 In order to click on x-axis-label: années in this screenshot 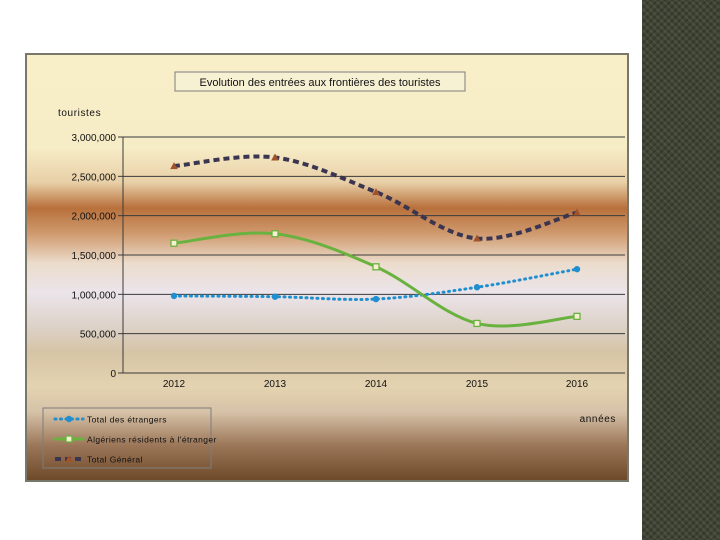, I will do `click(598, 419)`.